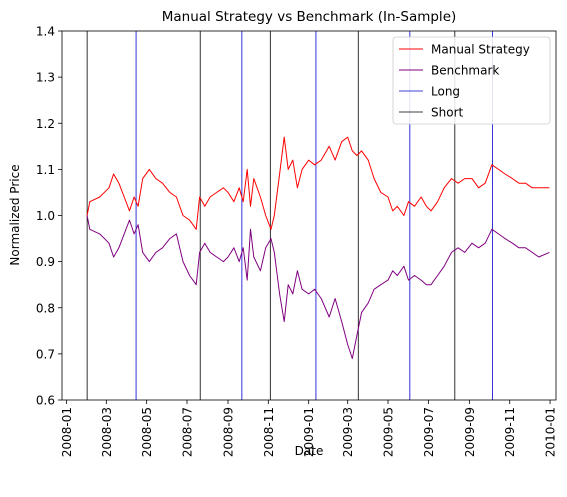 The image size is (567, 497). Describe the element at coordinates (551, 432) in the screenshot. I see `x-tick-label-12: 2010-01` at that location.